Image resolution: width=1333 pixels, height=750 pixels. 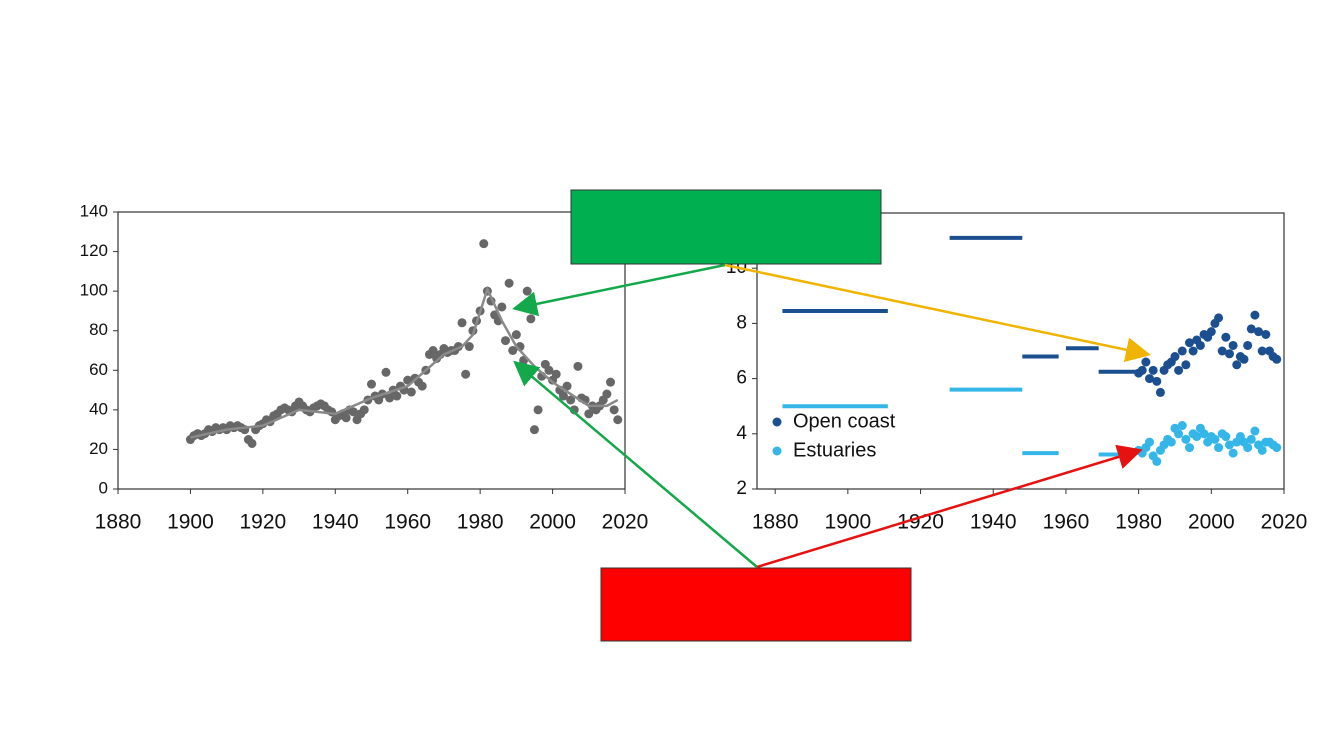 I want to click on y-tick-label: 2, so click(x=741, y=488).